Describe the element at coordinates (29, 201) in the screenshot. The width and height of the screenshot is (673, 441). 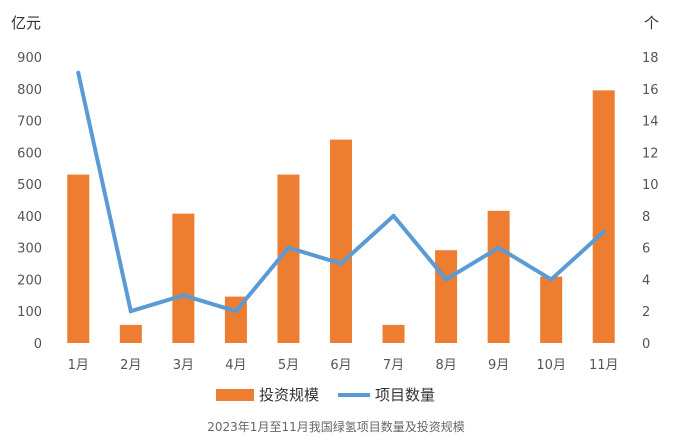
I see `left-axis-ticks: 0 100 200 300 400 500 600 700 800 900` at that location.